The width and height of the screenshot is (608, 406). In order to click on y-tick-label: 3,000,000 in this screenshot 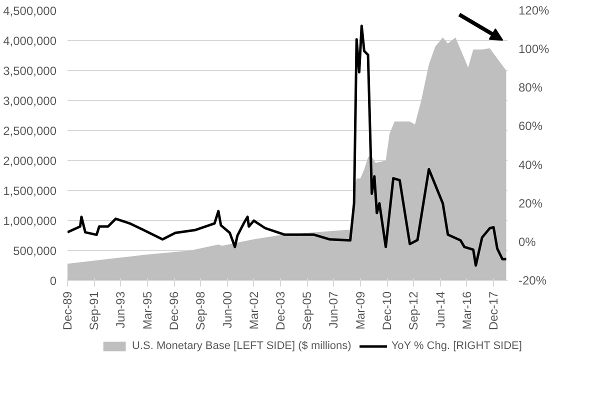, I will do `click(30, 101)`.